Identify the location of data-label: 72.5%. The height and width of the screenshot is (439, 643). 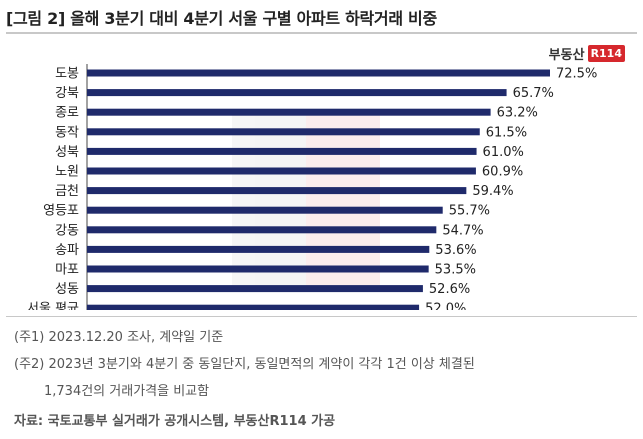
(576, 74).